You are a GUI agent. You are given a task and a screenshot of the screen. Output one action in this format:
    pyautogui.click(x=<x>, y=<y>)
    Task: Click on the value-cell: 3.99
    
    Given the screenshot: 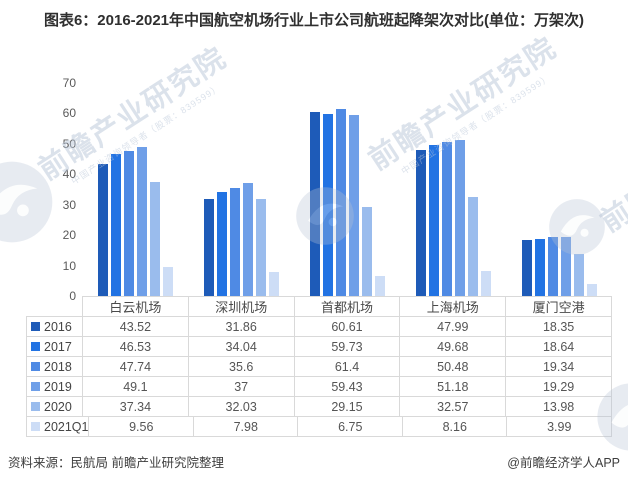 What is the action you would take?
    pyautogui.click(x=559, y=426)
    